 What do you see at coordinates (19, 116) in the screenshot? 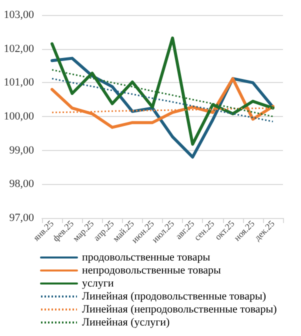
I see `y-tick-label: 100,00` at bounding box center [19, 116].